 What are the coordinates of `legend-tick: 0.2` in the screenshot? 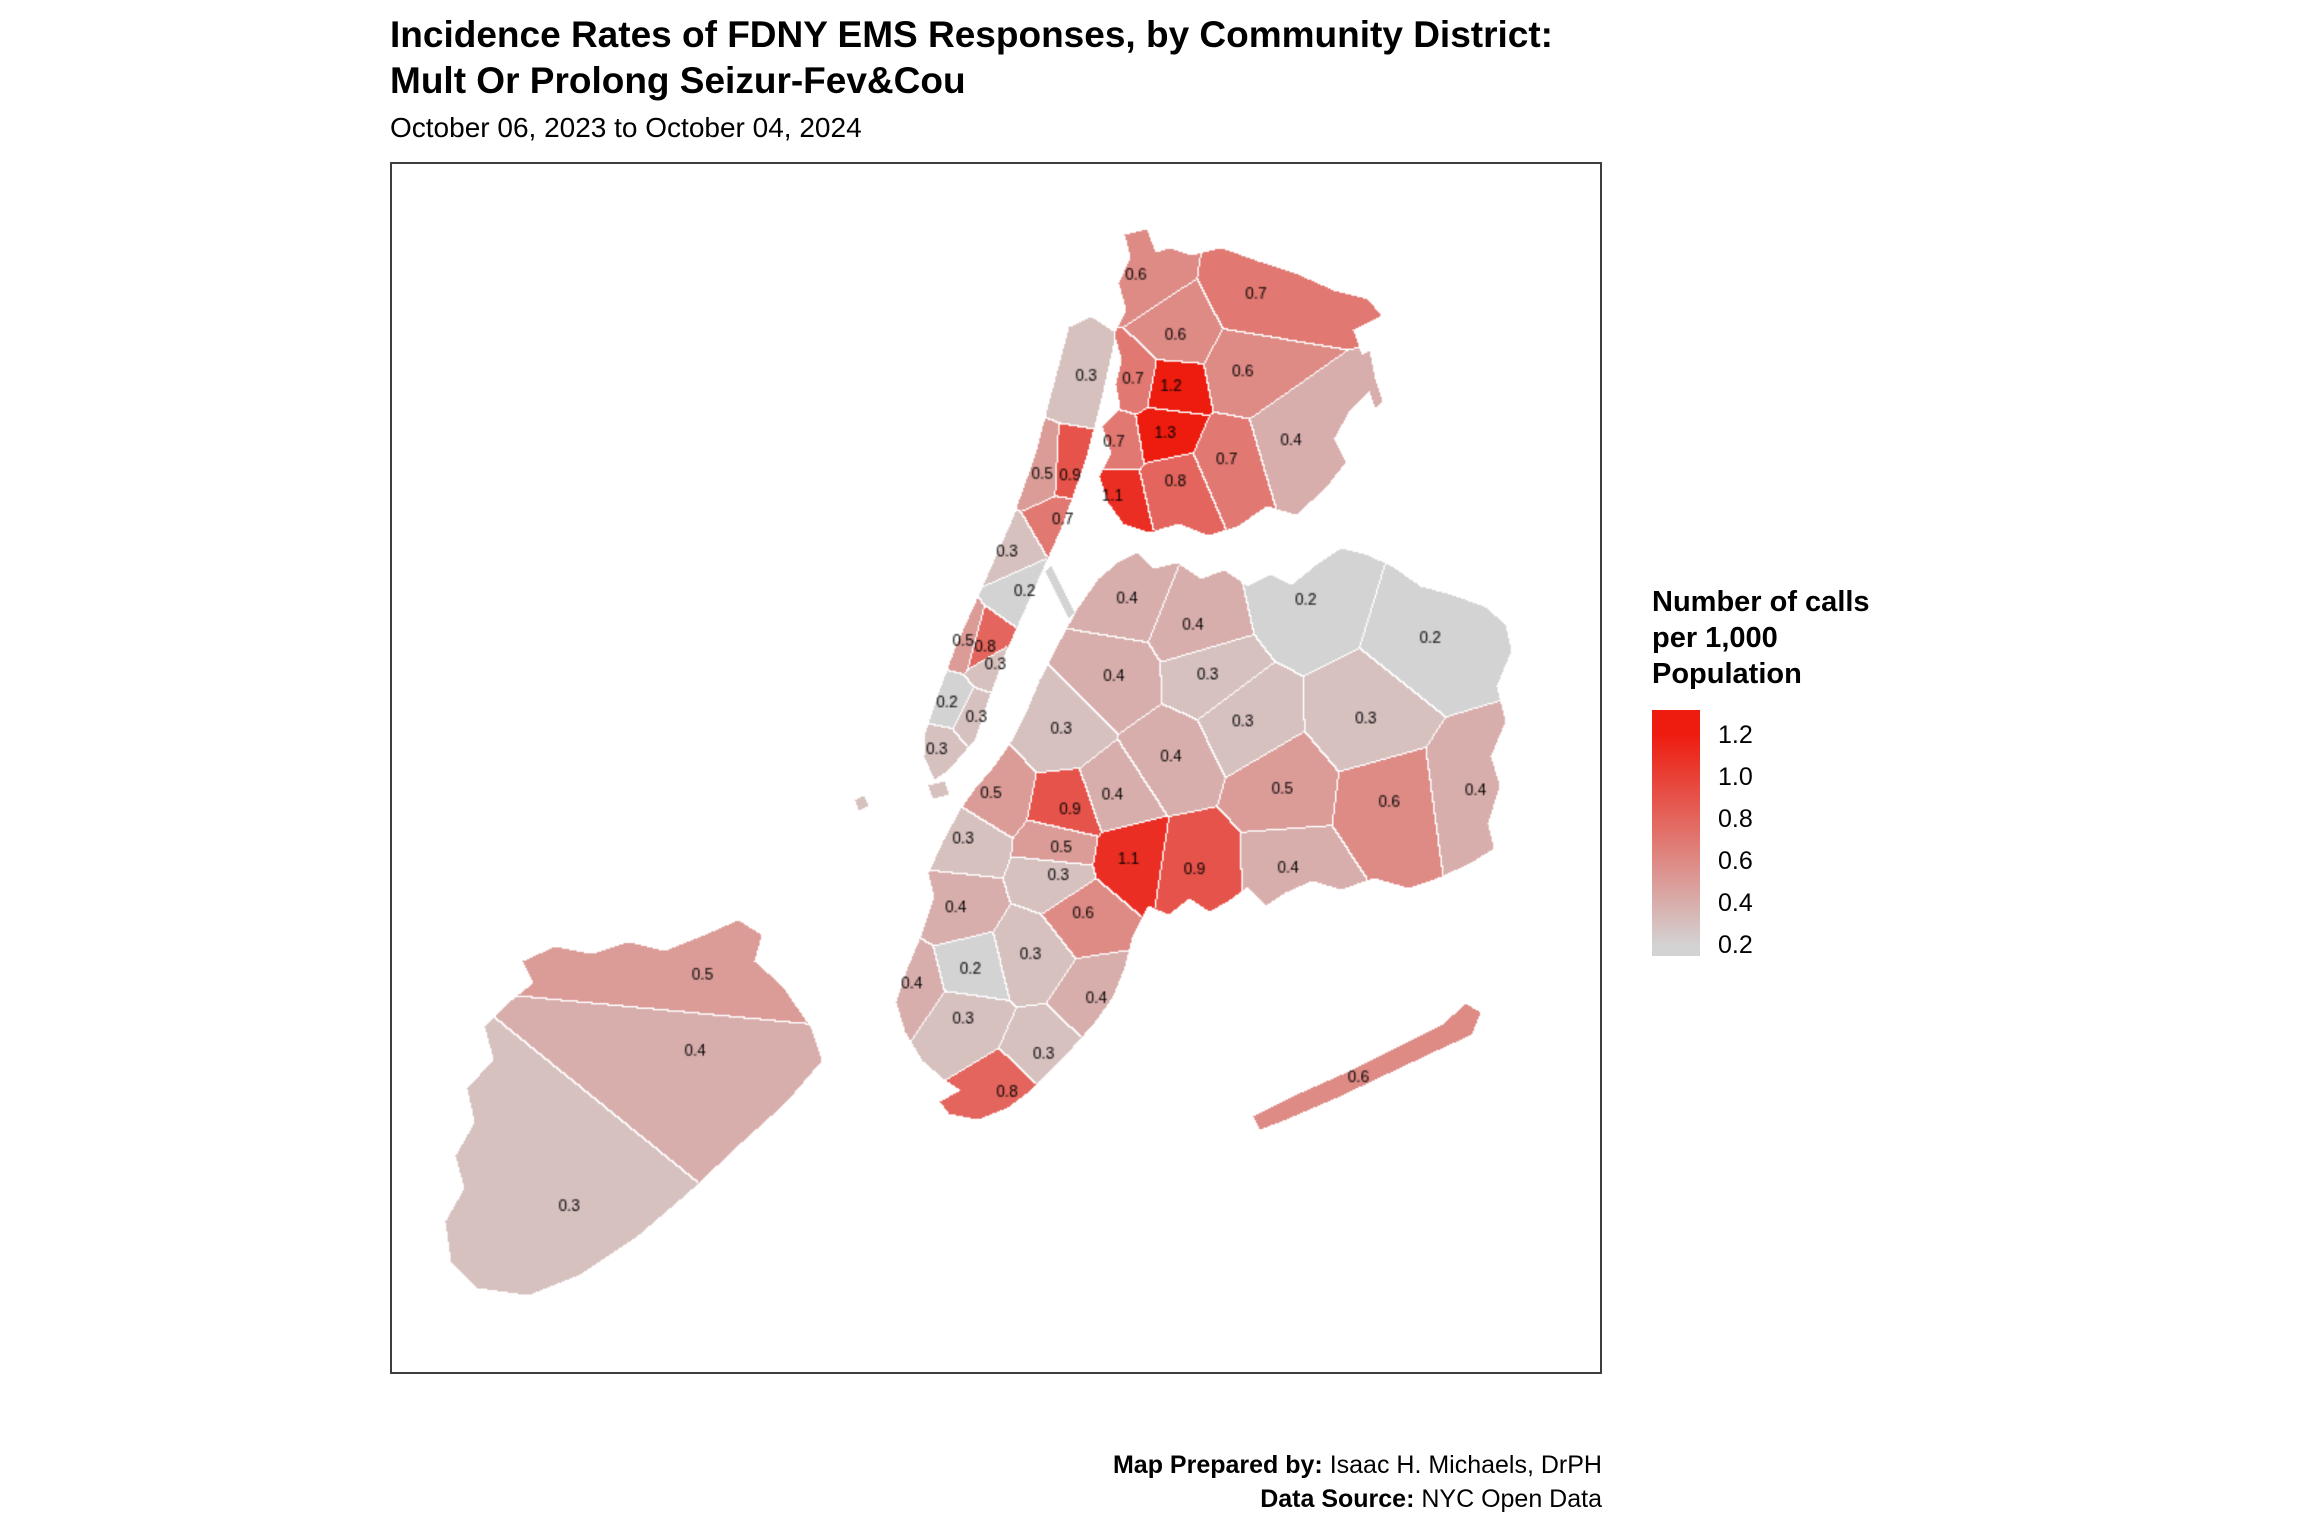 It's located at (1735, 945).